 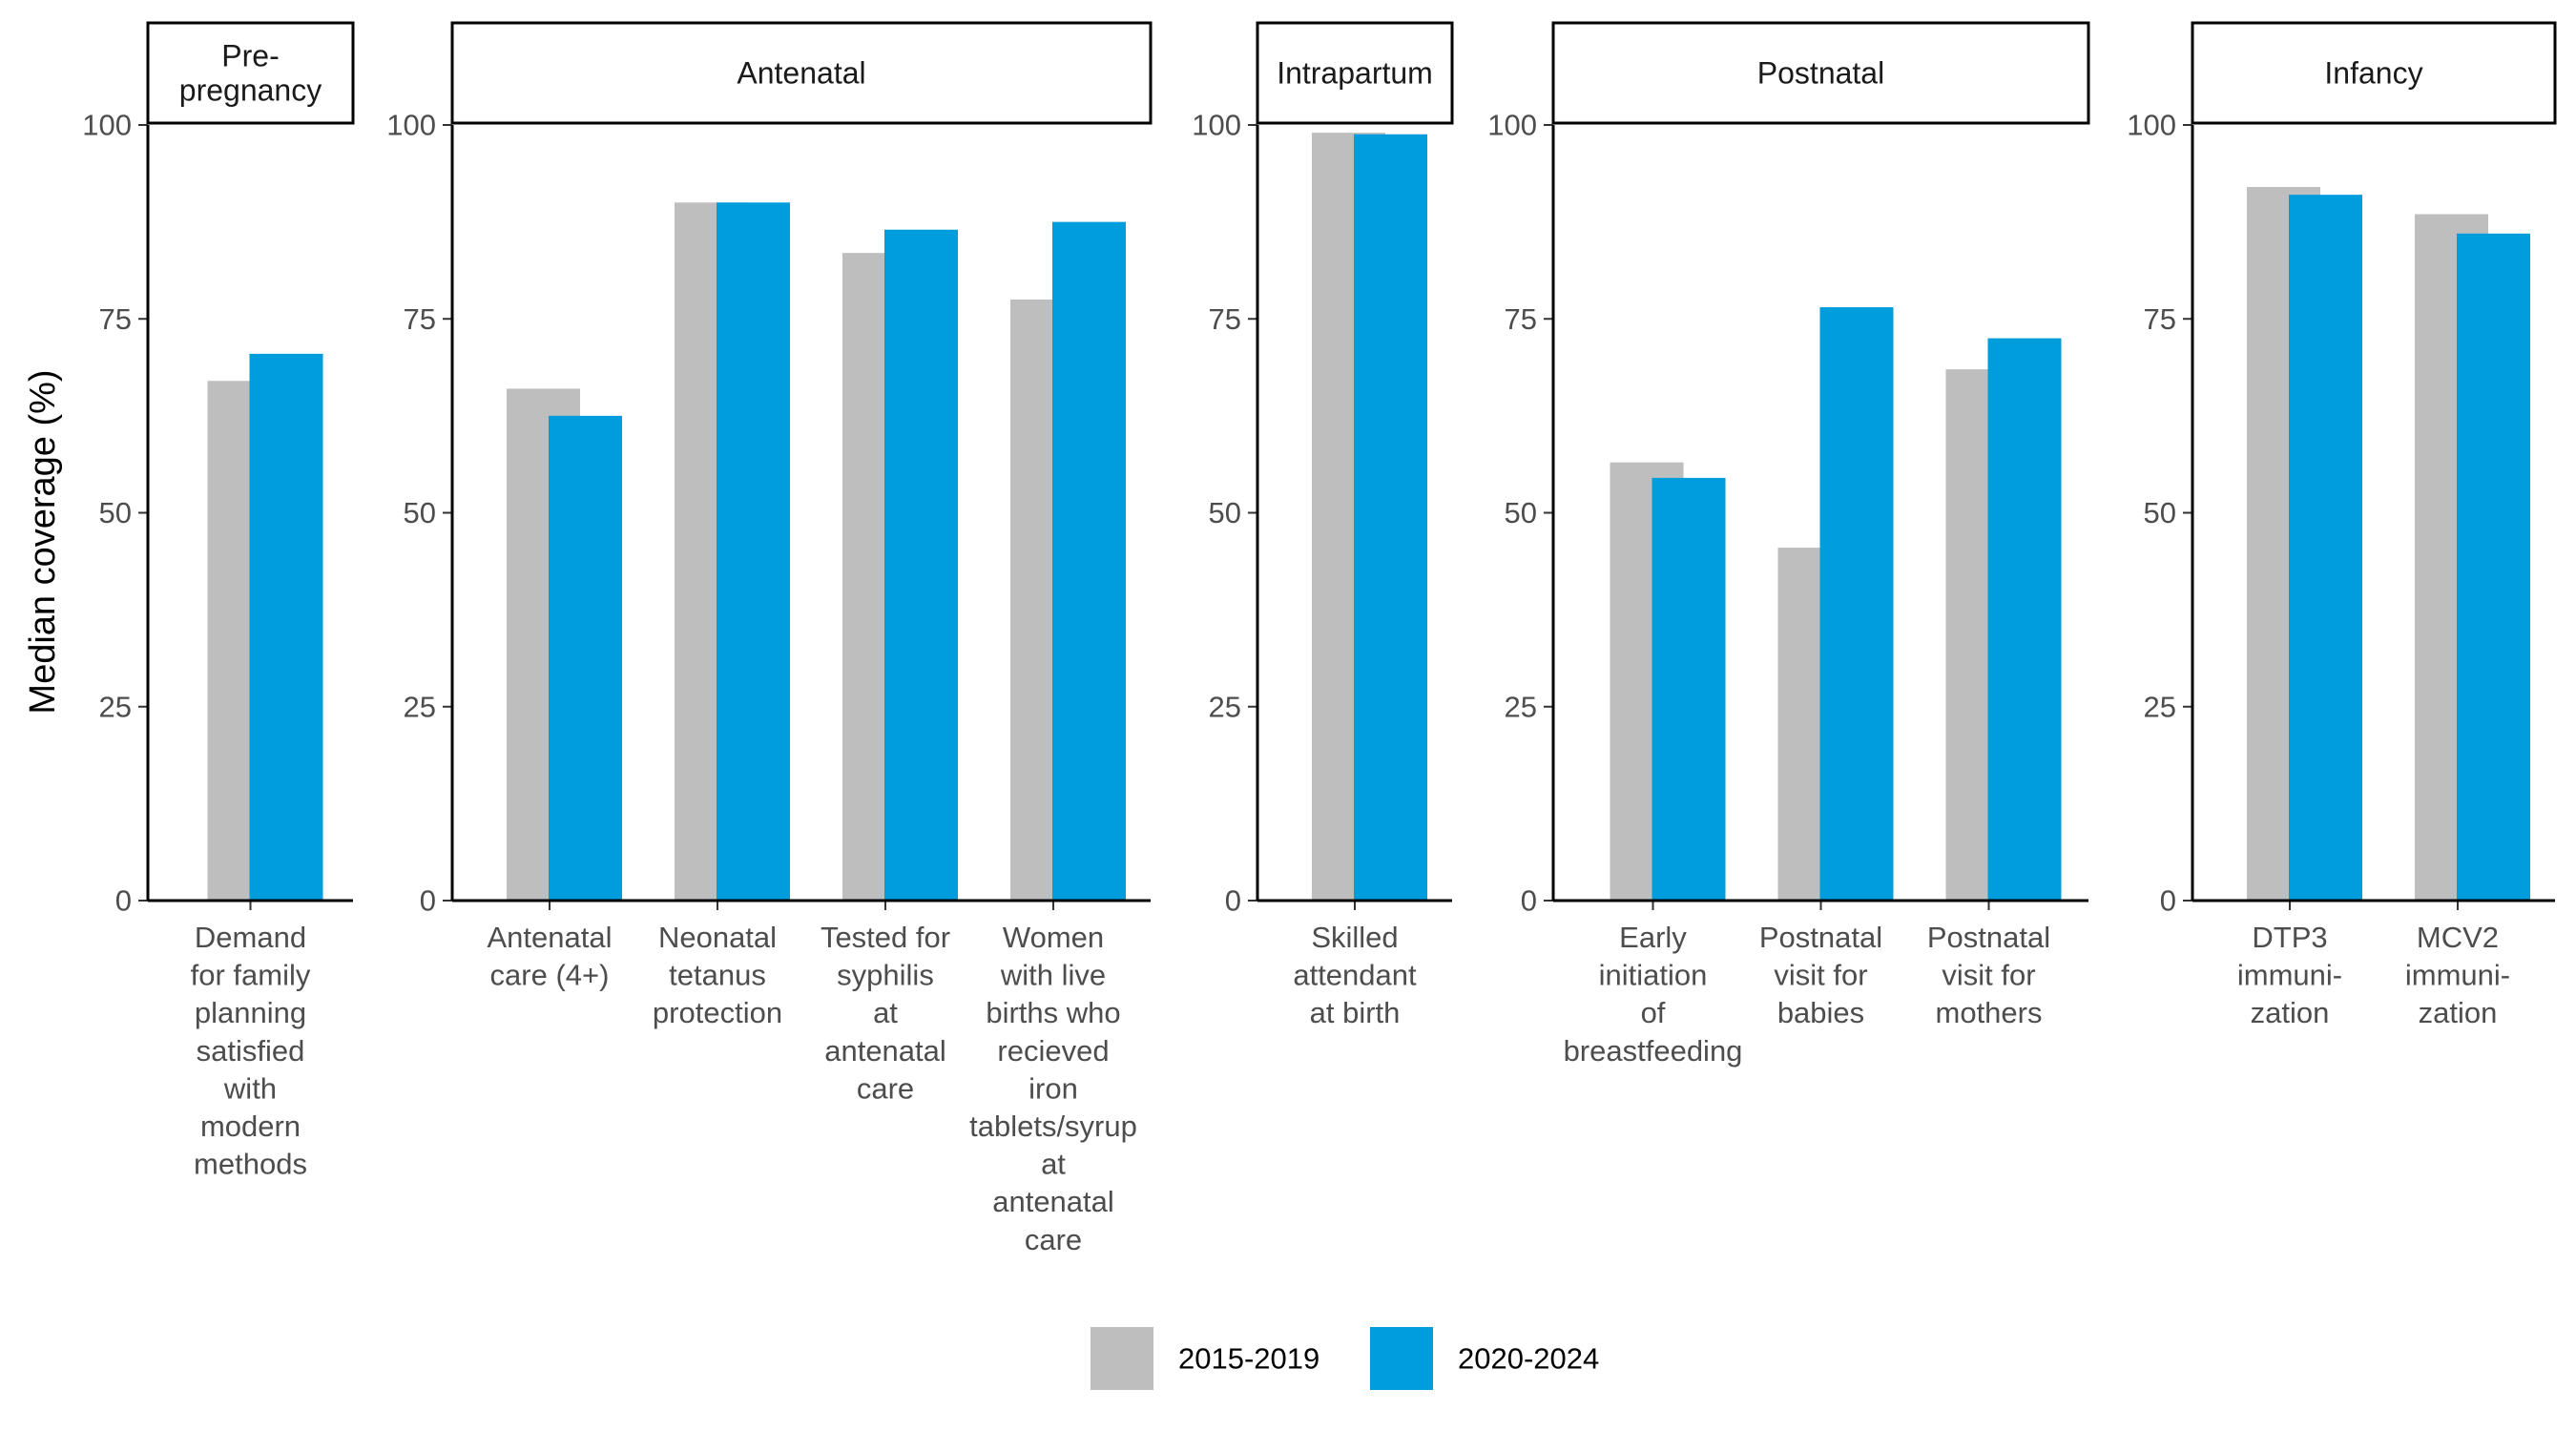 What do you see at coordinates (885, 975) in the screenshot?
I see `category-label: syphilis` at bounding box center [885, 975].